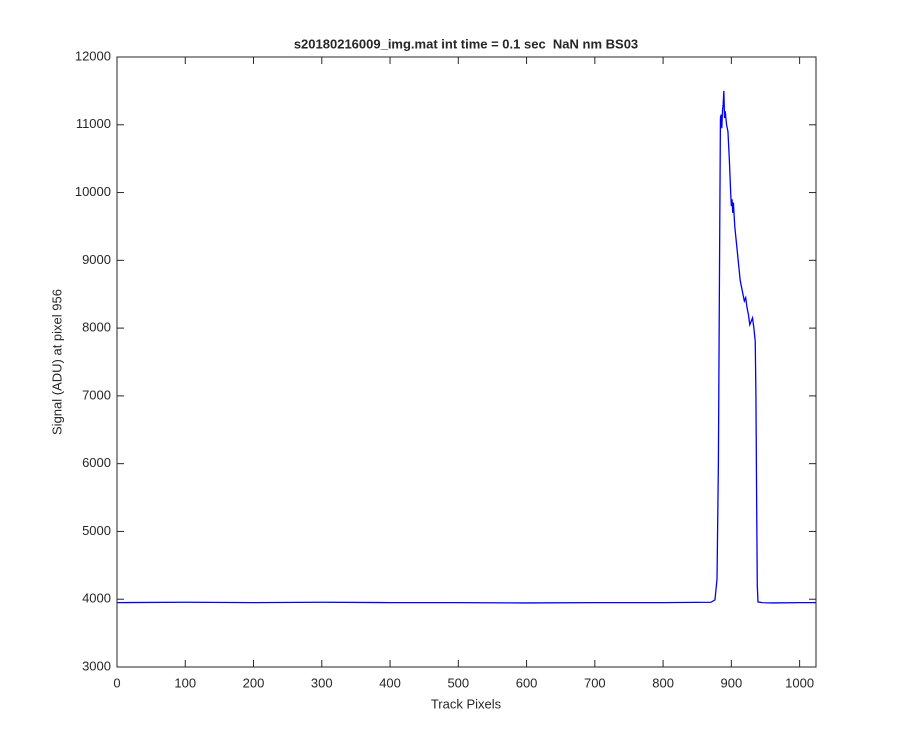 The width and height of the screenshot is (900, 750). I want to click on y-tick-label: 11000, so click(93, 123).